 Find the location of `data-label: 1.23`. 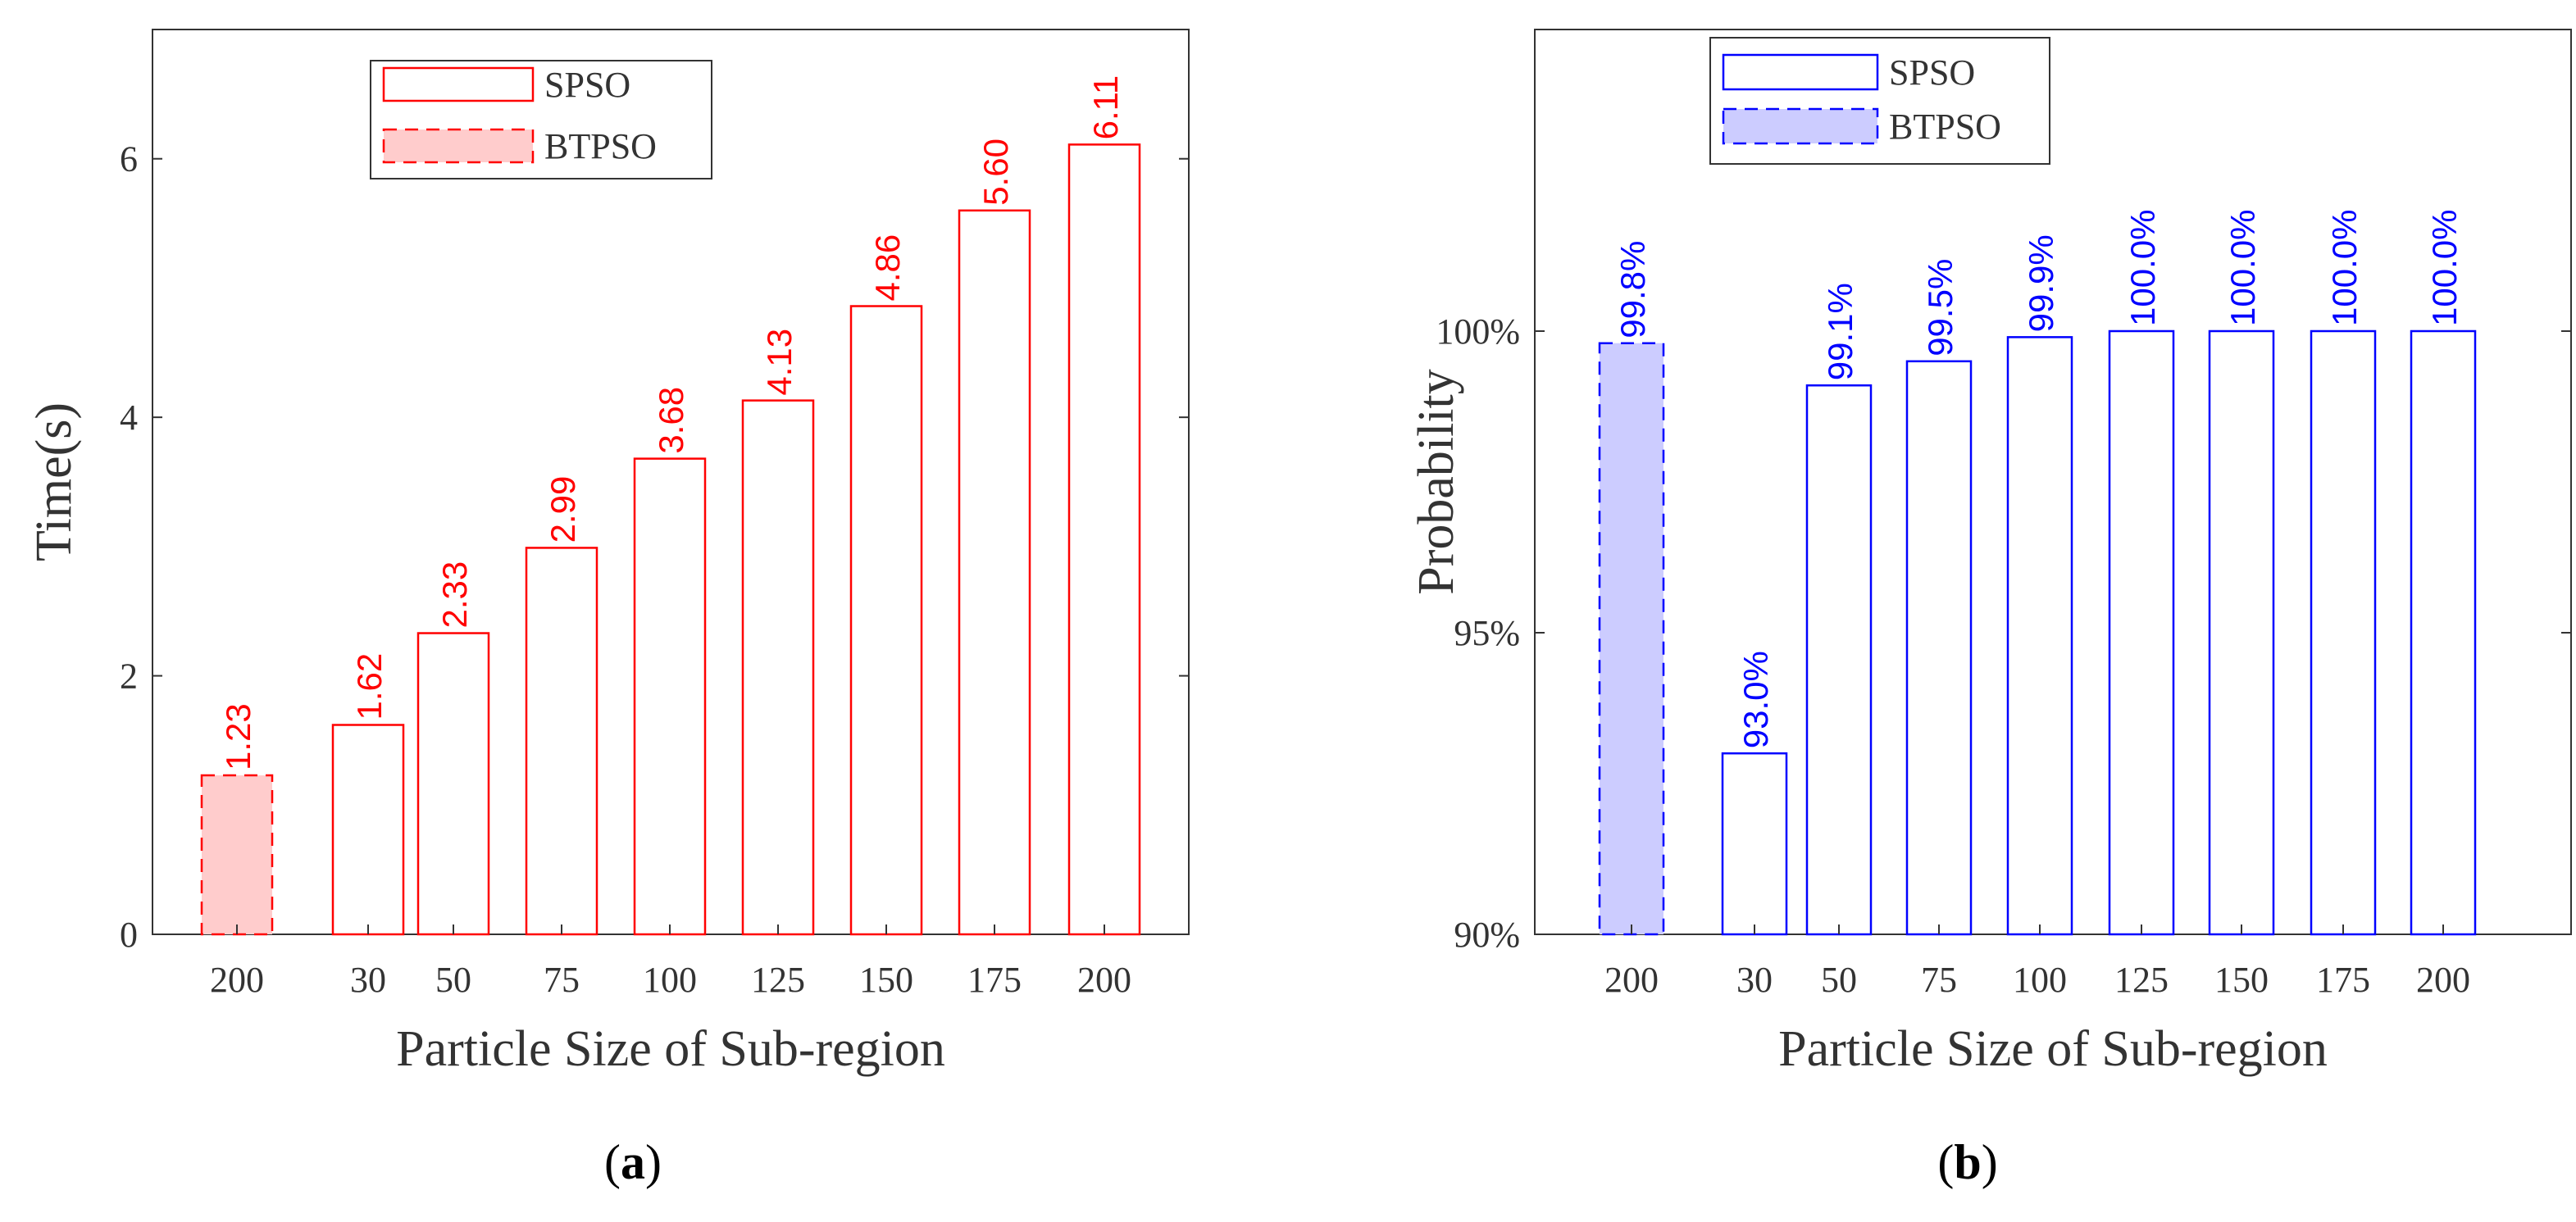

data-label: 1.23 is located at coordinates (238, 736).